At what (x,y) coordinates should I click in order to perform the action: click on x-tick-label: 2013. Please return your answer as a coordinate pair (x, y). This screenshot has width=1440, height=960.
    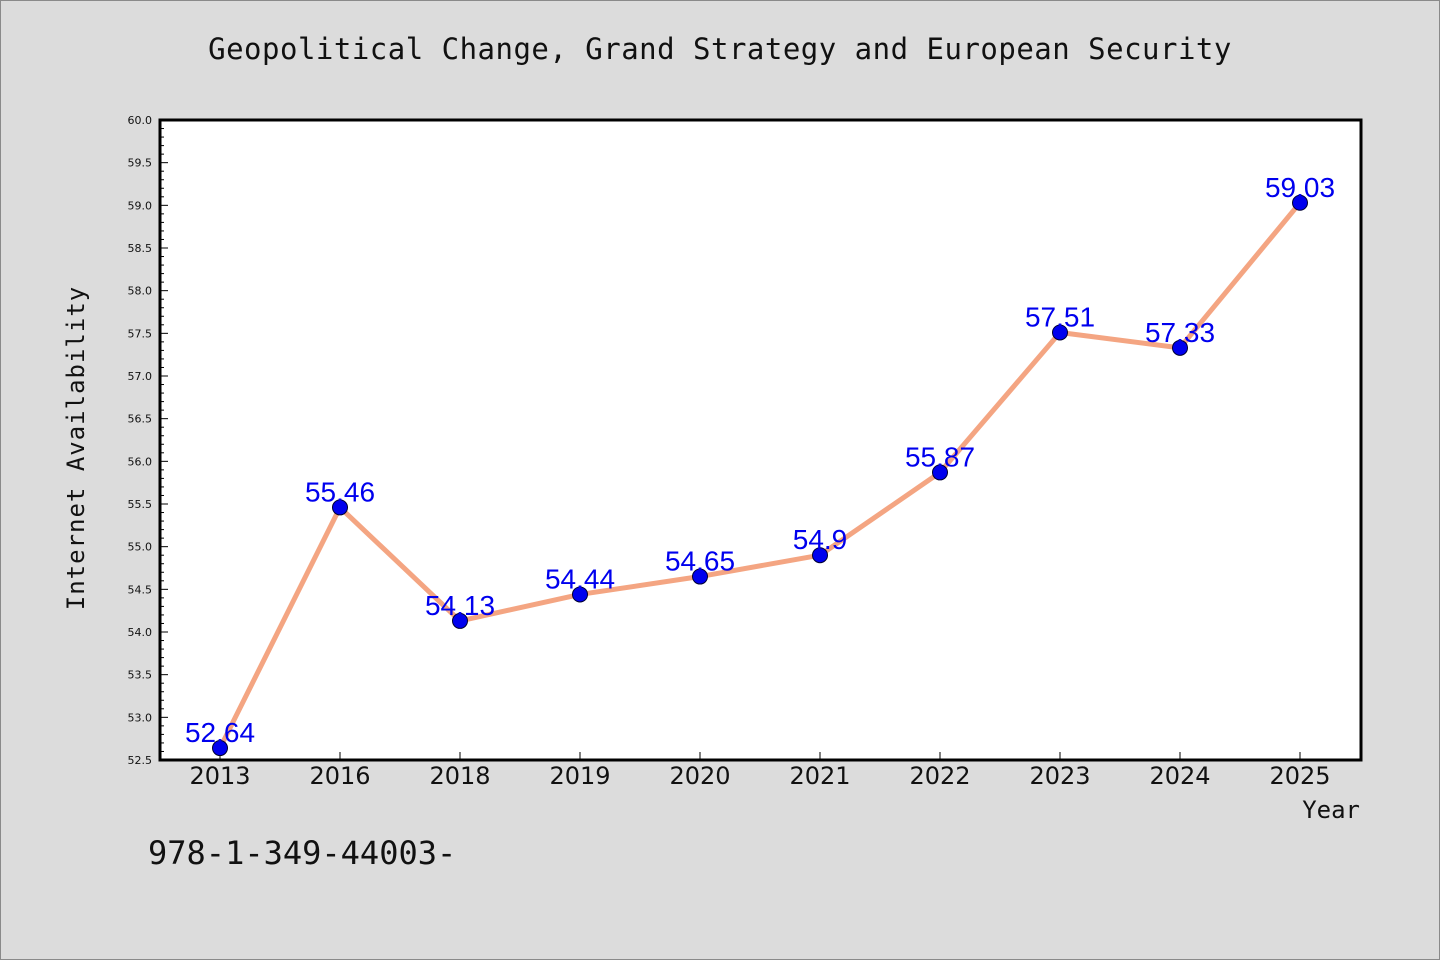
    Looking at the image, I should click on (219, 776).